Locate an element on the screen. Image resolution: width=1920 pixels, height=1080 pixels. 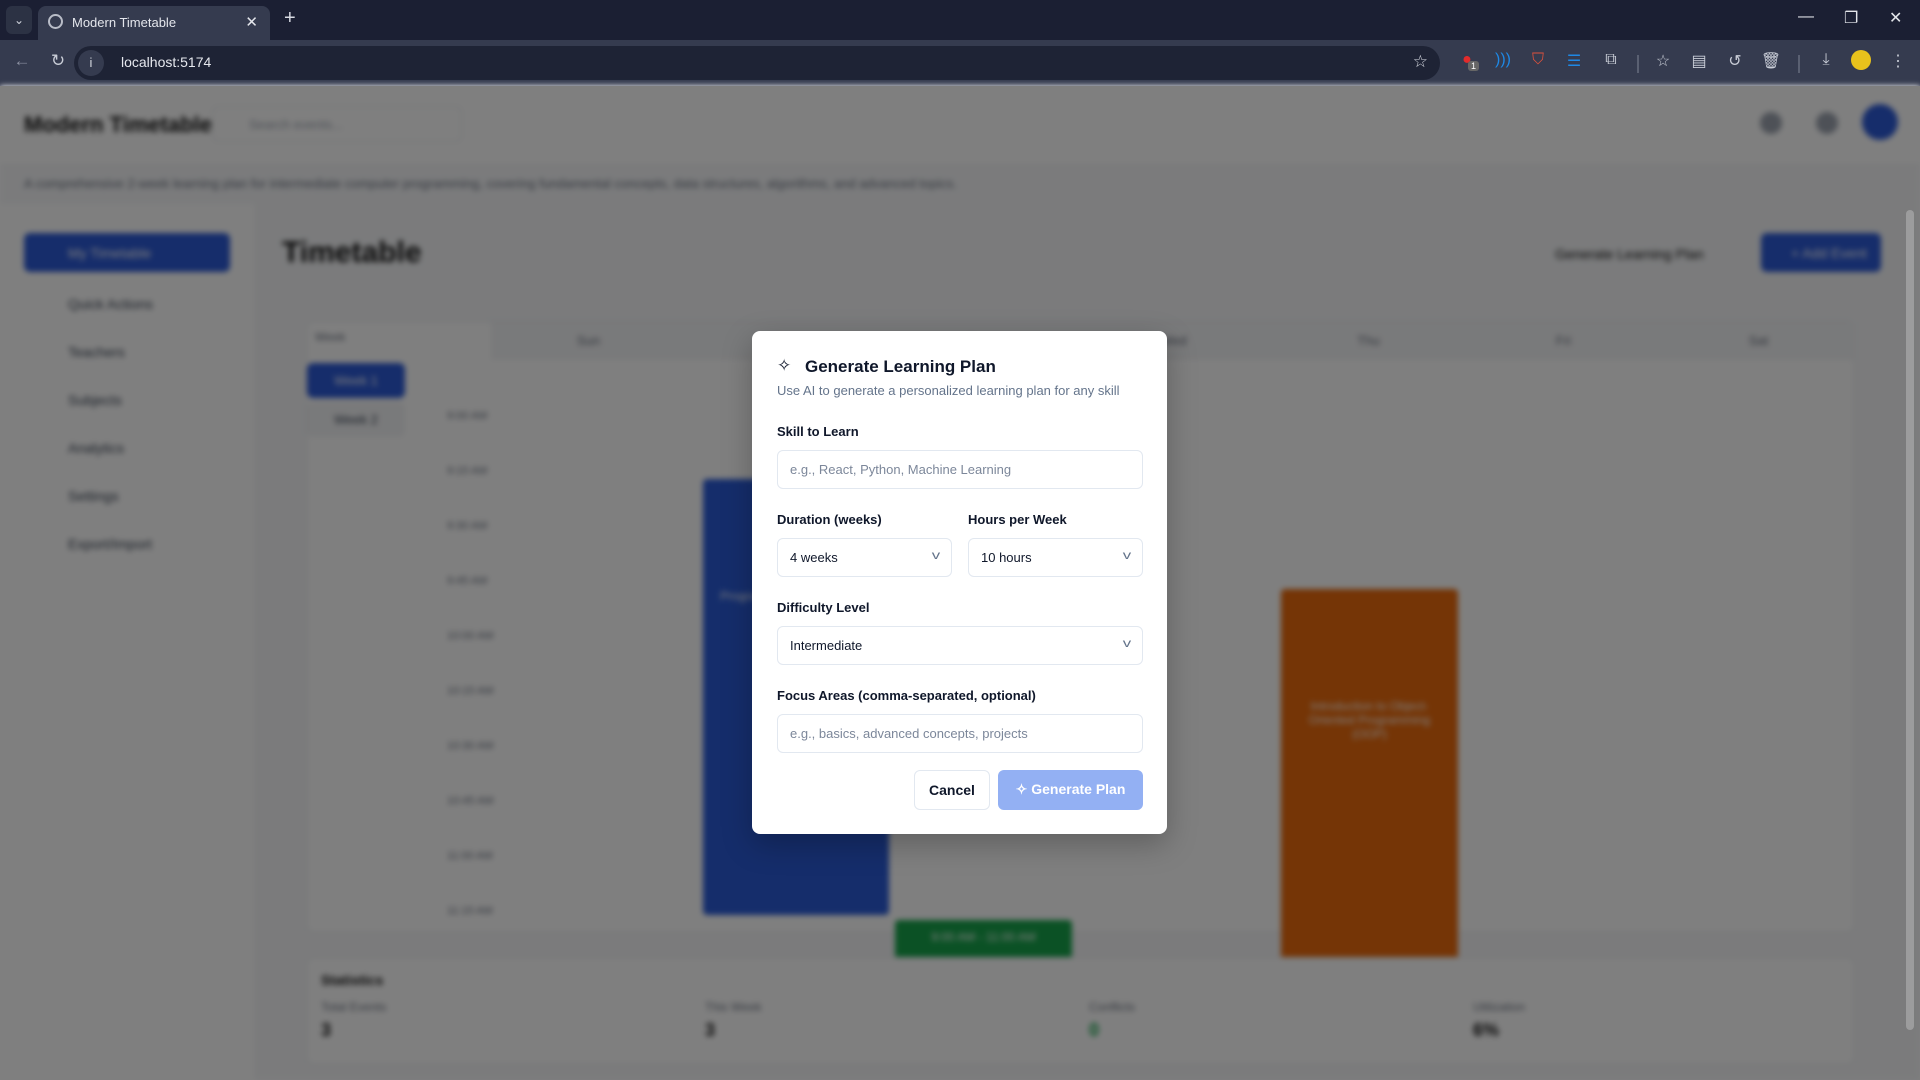
maximize-button: ❐ is located at coordinates (1851, 18).